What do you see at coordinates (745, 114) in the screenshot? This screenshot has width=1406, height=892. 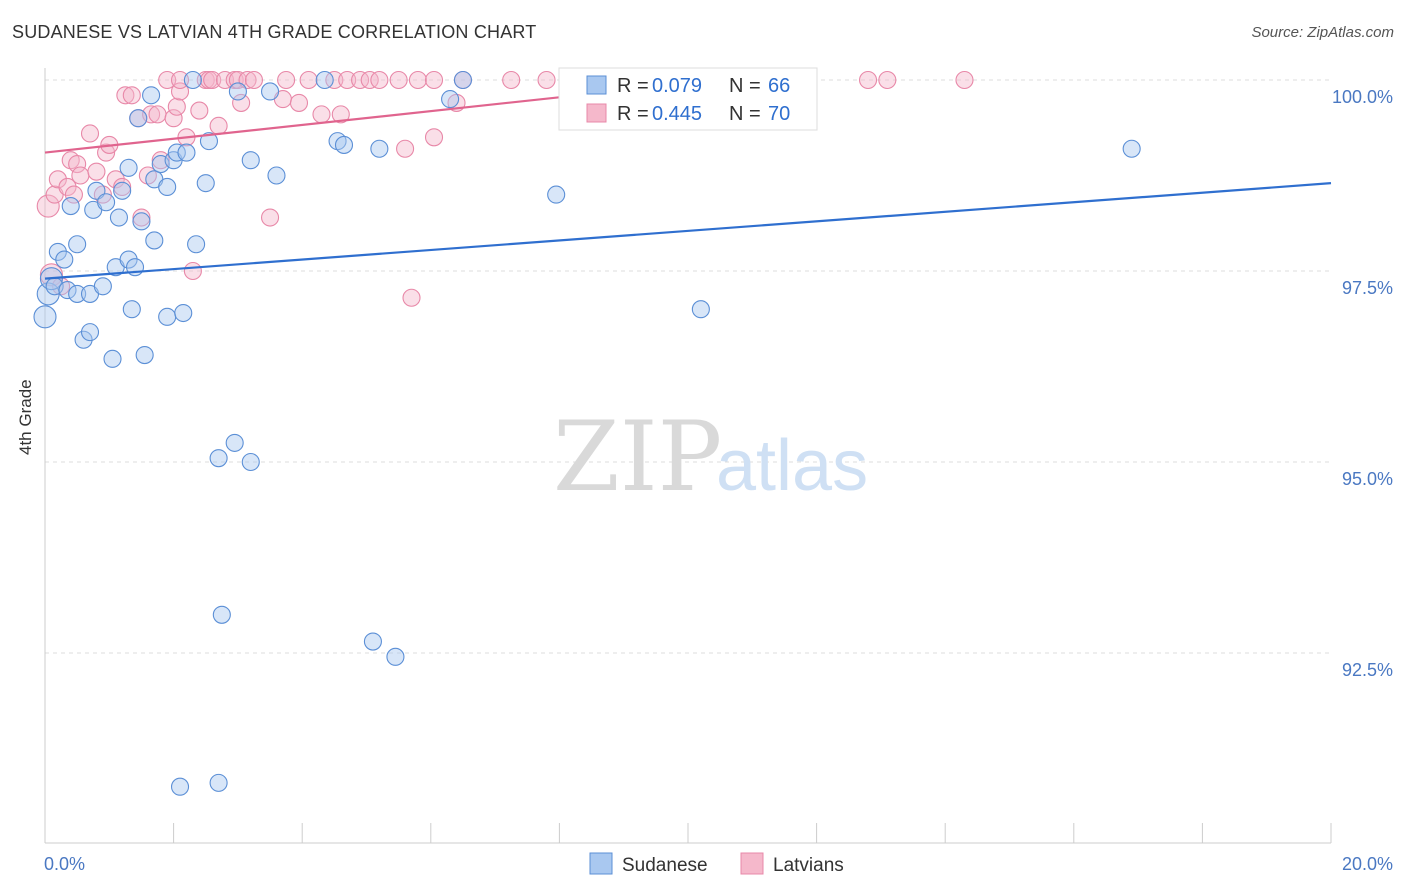 I see `stats-n-label-latvian: N =` at bounding box center [745, 114].